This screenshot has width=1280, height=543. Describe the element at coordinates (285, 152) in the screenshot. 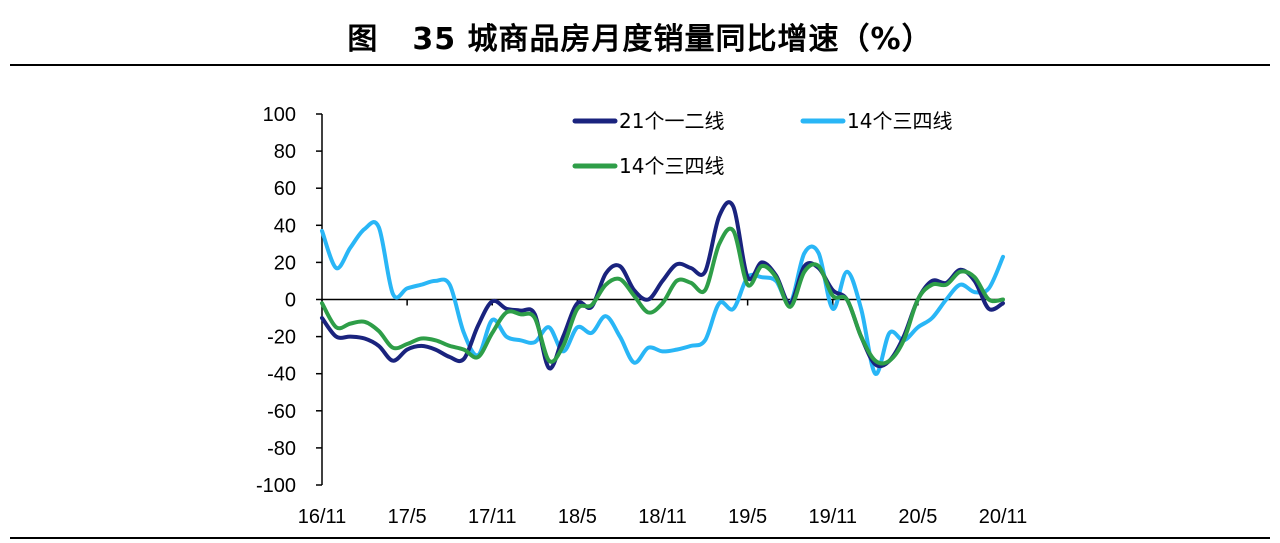

I see `y-tick-label: 80` at that location.